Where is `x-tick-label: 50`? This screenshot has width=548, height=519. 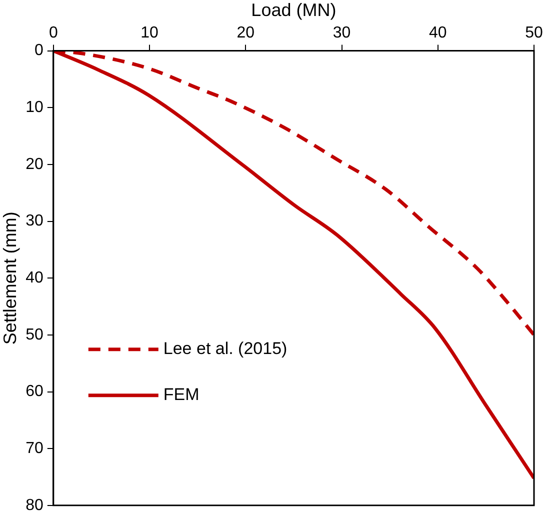
x-tick-label: 50 is located at coordinates (534, 33).